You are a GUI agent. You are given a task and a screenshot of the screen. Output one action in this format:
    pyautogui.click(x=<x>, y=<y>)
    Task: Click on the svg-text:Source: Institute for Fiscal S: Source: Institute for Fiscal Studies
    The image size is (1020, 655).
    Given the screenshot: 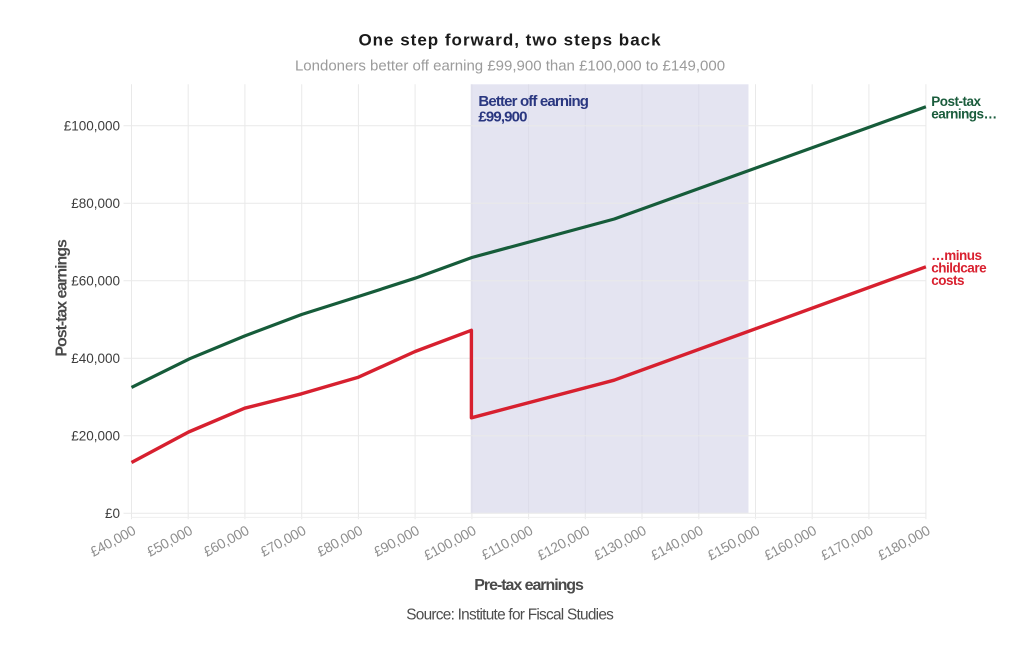 What is the action you would take?
    pyautogui.click(x=510, y=615)
    